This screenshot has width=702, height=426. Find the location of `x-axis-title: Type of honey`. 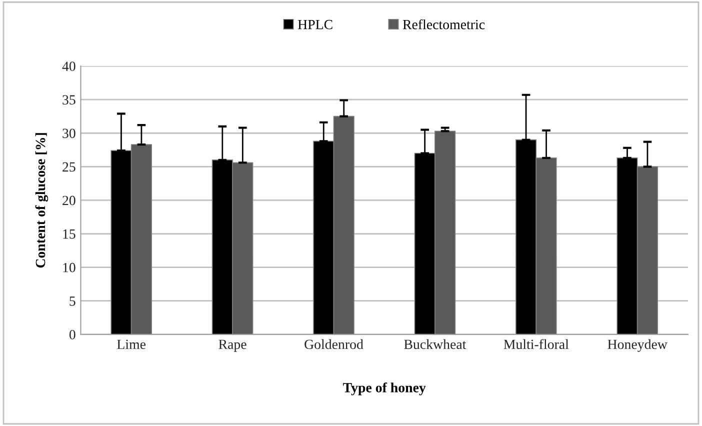

x-axis-title: Type of honey is located at coordinates (384, 389).